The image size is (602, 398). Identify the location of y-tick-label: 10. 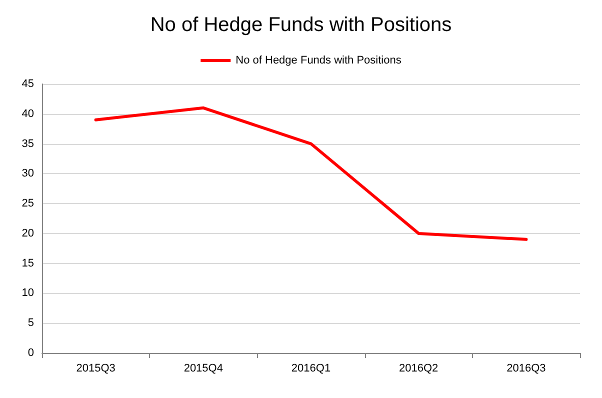
(28, 293).